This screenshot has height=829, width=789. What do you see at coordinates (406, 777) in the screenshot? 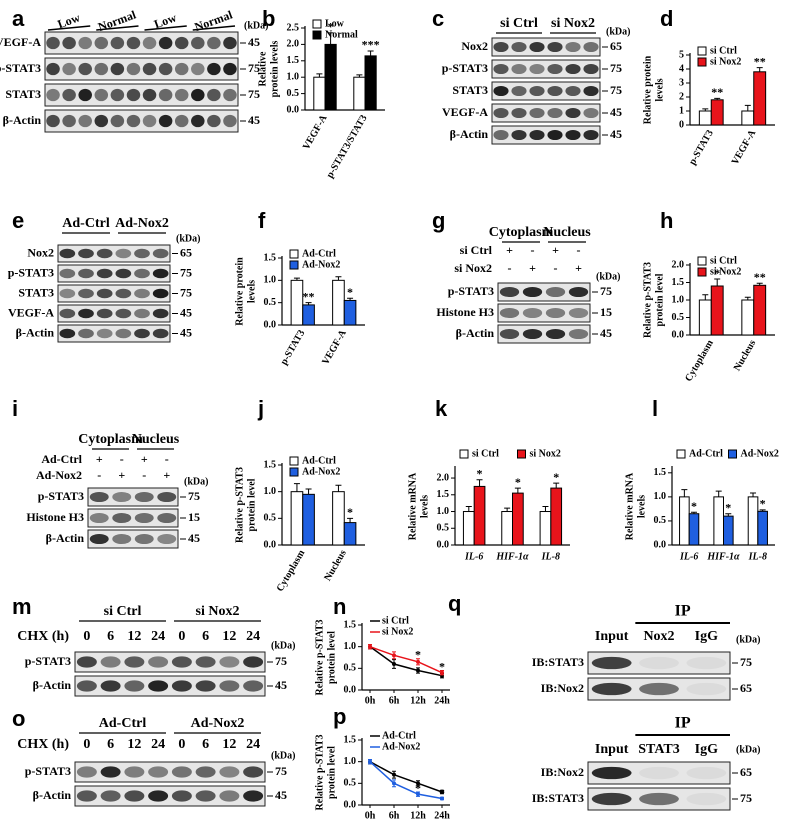
I see `line` at bounding box center [406, 777].